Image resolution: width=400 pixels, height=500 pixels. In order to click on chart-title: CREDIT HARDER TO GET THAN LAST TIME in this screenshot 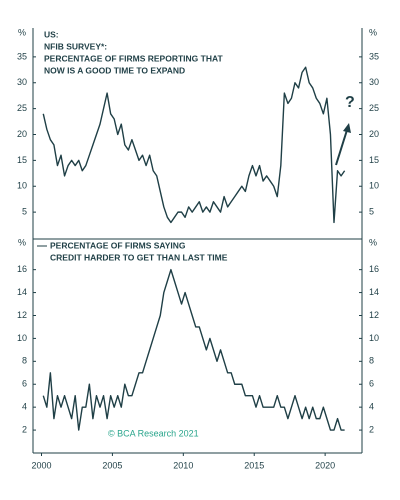, I will do `click(139, 257)`.